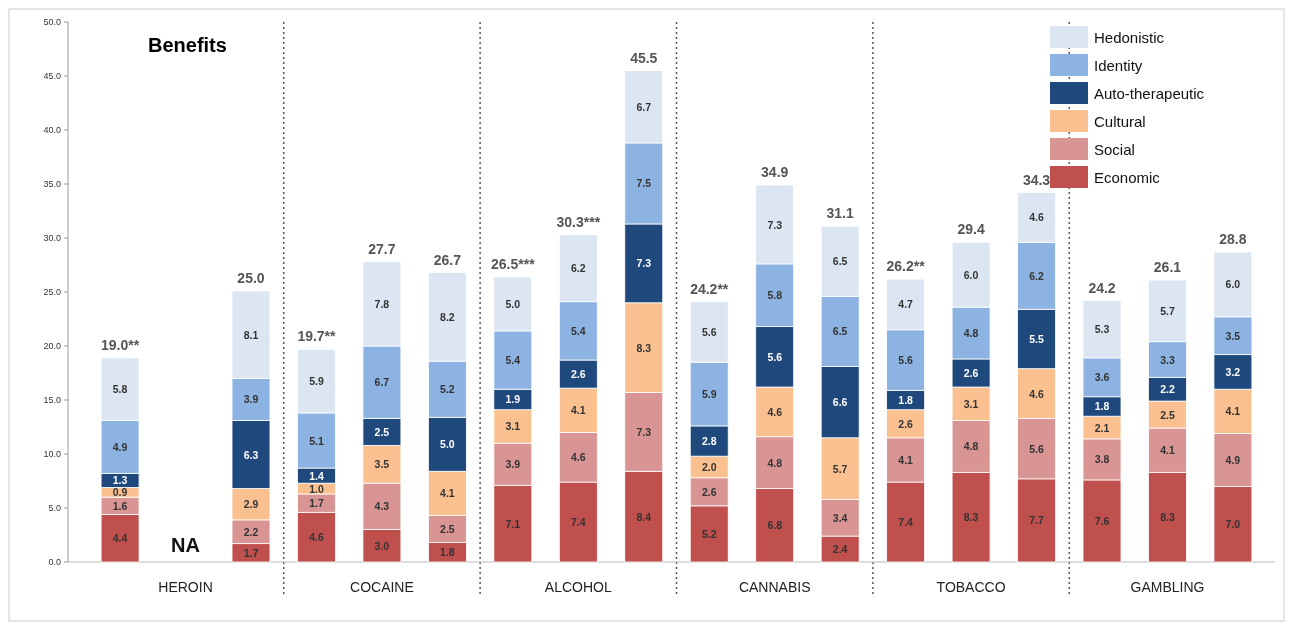 Image resolution: width=1293 pixels, height=630 pixels. What do you see at coordinates (52, 400) in the screenshot?
I see `y-tick-label: 15.0` at bounding box center [52, 400].